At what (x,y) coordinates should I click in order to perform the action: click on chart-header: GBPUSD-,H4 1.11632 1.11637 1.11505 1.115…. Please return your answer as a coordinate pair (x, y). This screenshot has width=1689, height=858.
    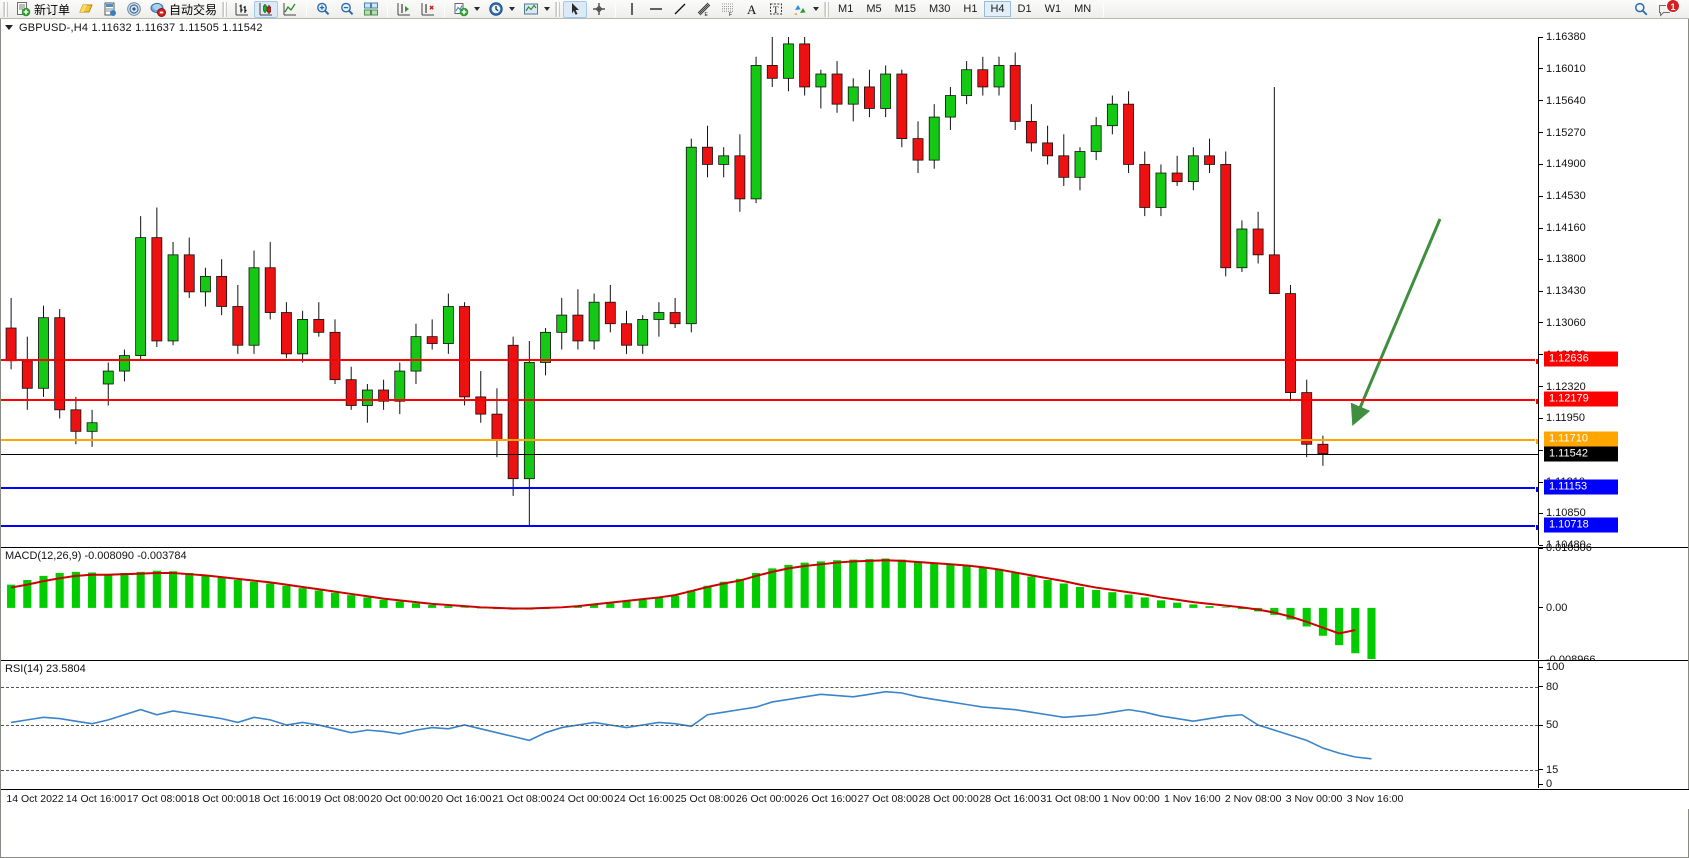
    Looking at the image, I should click on (844, 27).